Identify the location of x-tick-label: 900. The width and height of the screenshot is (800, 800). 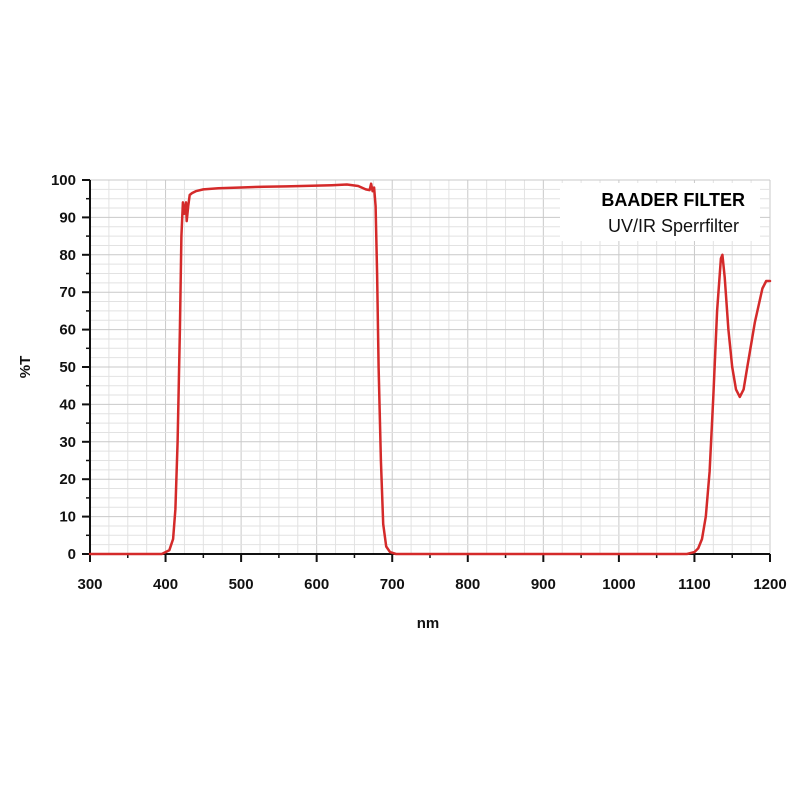
(543, 584).